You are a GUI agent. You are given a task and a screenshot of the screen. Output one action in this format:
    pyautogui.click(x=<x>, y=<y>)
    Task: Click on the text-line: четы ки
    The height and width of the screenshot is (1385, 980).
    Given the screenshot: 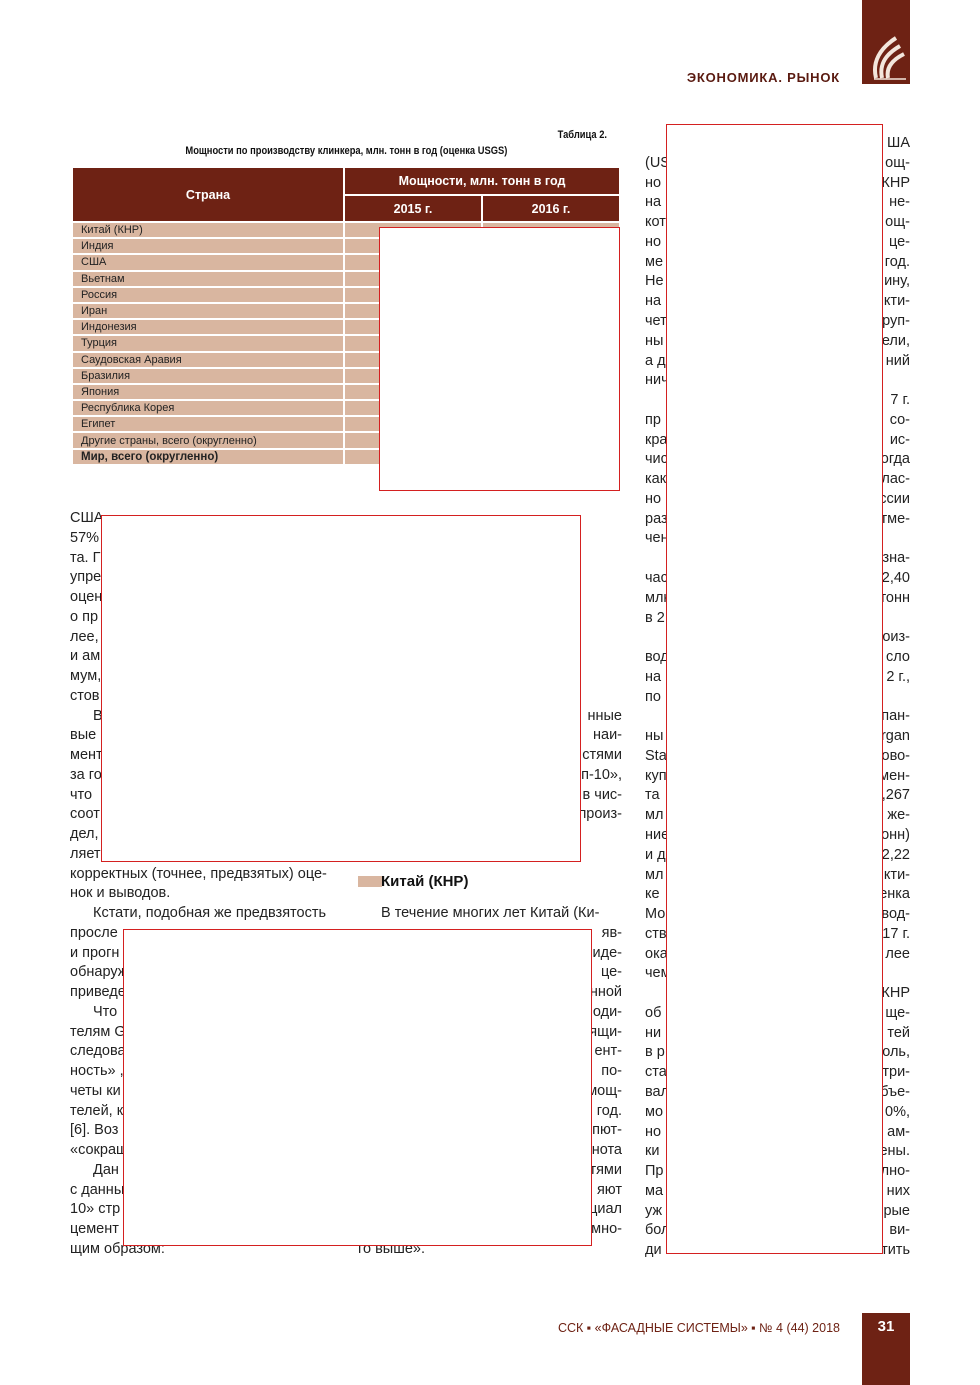 What is the action you would take?
    pyautogui.click(x=95, y=1090)
    